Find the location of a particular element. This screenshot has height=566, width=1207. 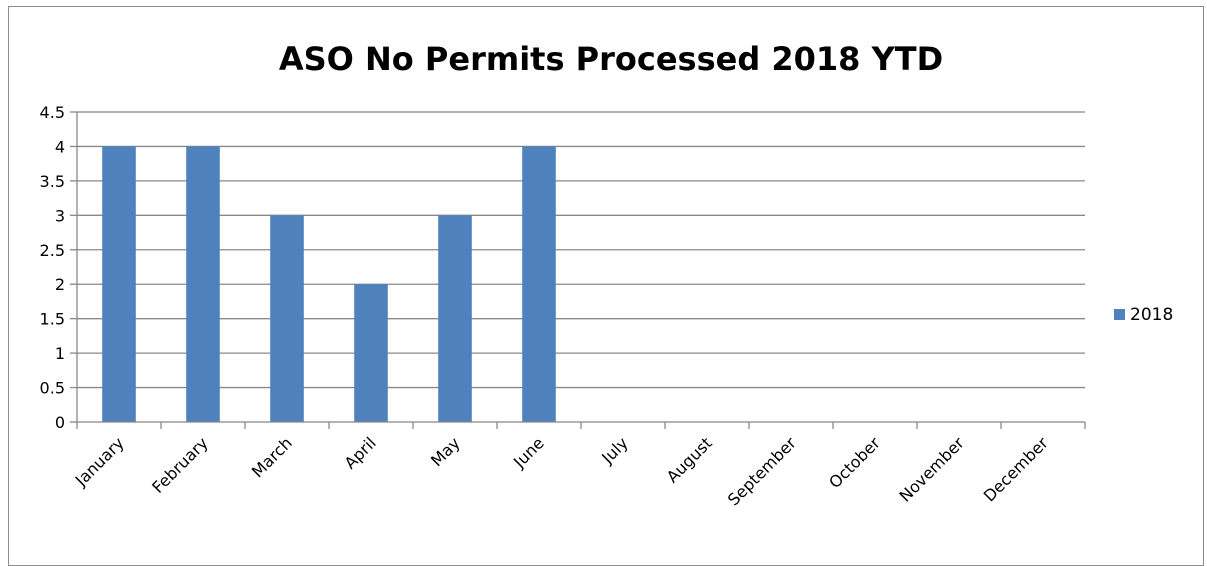

y-tick-label: 3 is located at coordinates (60, 215).